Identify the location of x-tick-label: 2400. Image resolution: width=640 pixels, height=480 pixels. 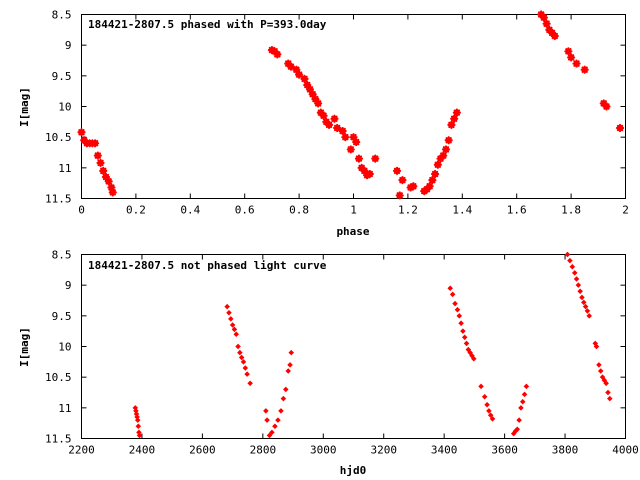
(142, 450).